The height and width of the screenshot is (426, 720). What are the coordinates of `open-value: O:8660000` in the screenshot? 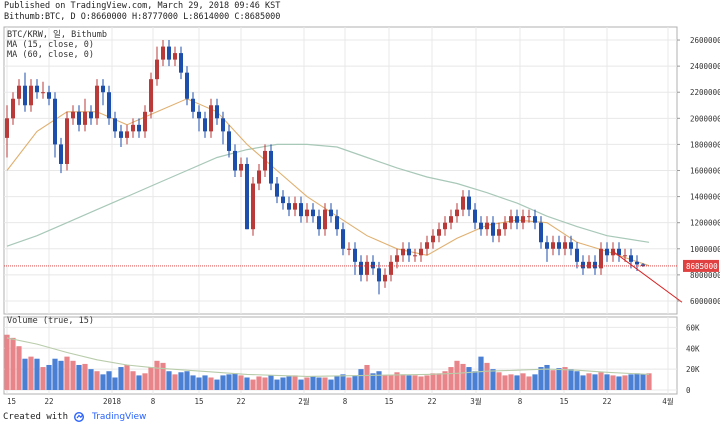 It's located at (103, 17).